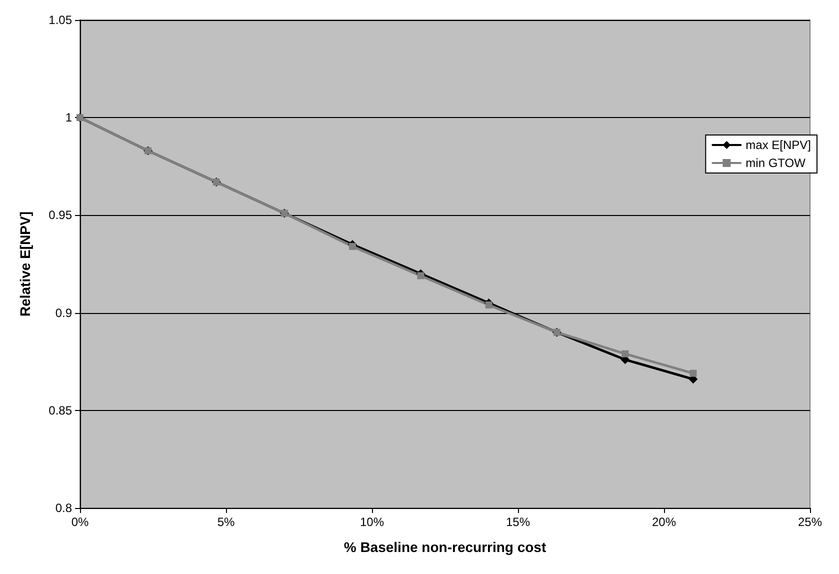  What do you see at coordinates (60, 215) in the screenshot?
I see `y-tick-label: 0.95` at bounding box center [60, 215].